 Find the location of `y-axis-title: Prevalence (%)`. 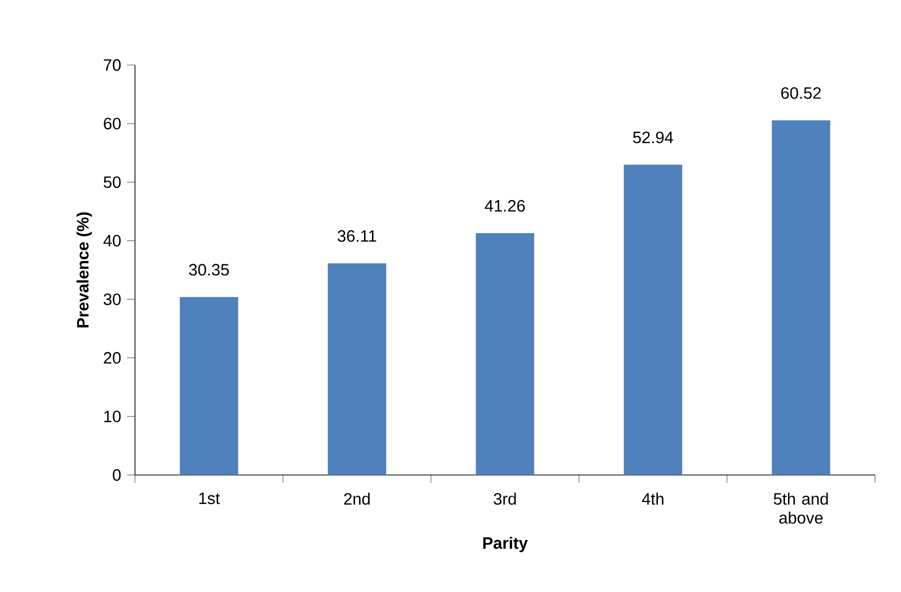

y-axis-title: Prevalence (%) is located at coordinates (84, 270).